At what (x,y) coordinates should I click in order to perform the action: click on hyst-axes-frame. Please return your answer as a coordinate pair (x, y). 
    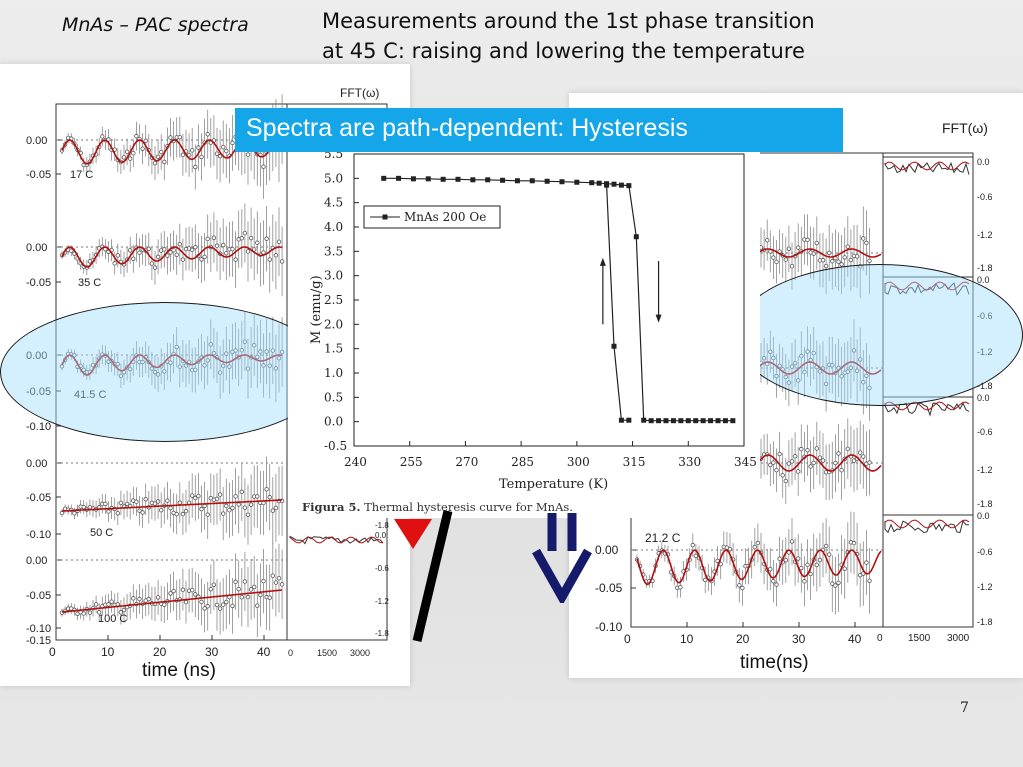
    Looking at the image, I should click on (549, 300).